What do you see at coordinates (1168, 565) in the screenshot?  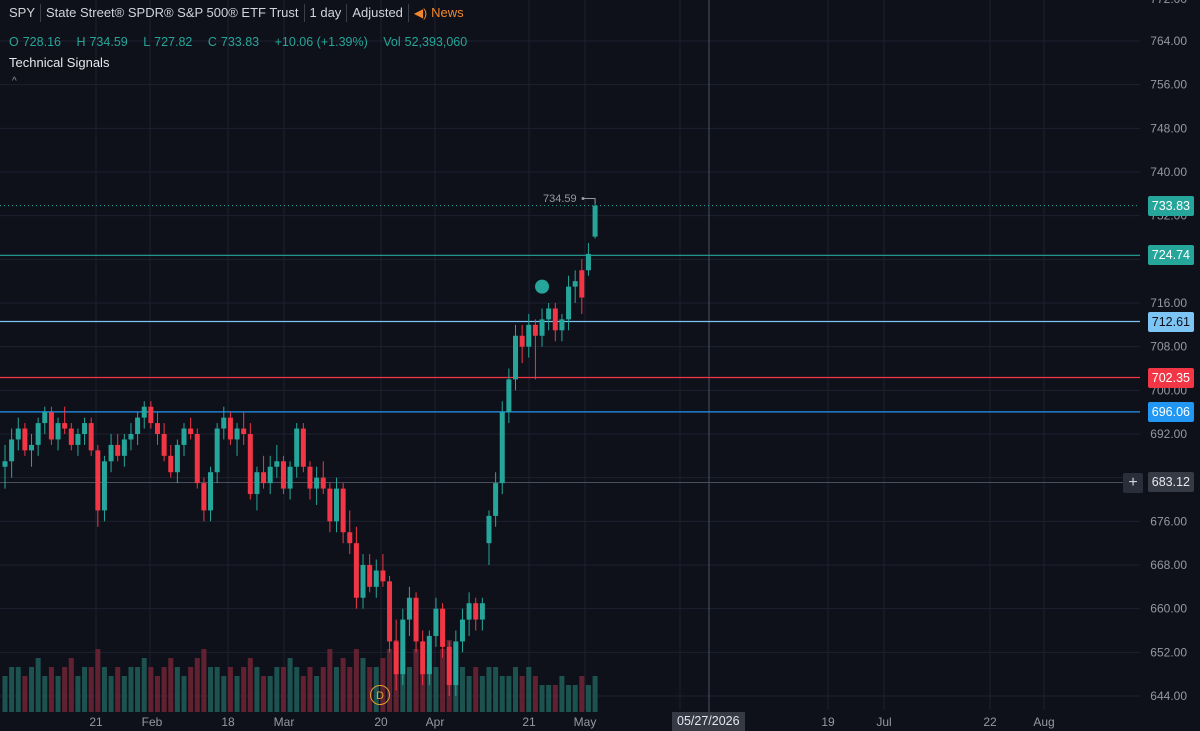 I see `price-axis-label: 668.00` at bounding box center [1168, 565].